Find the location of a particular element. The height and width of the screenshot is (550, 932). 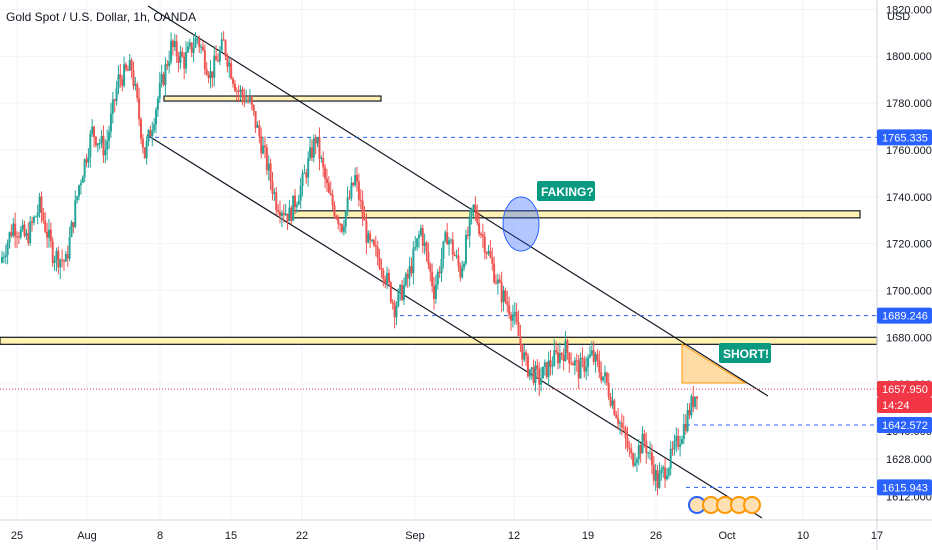

x-tick-label: 8 is located at coordinates (160, 536).